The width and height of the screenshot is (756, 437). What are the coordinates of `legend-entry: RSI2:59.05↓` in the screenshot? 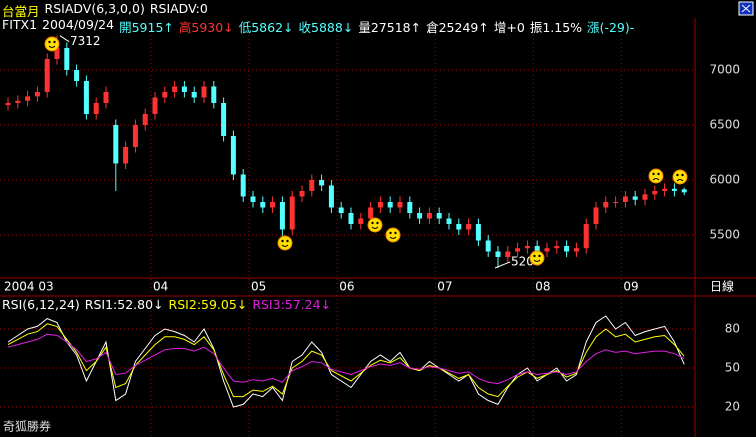 It's located at (208, 304).